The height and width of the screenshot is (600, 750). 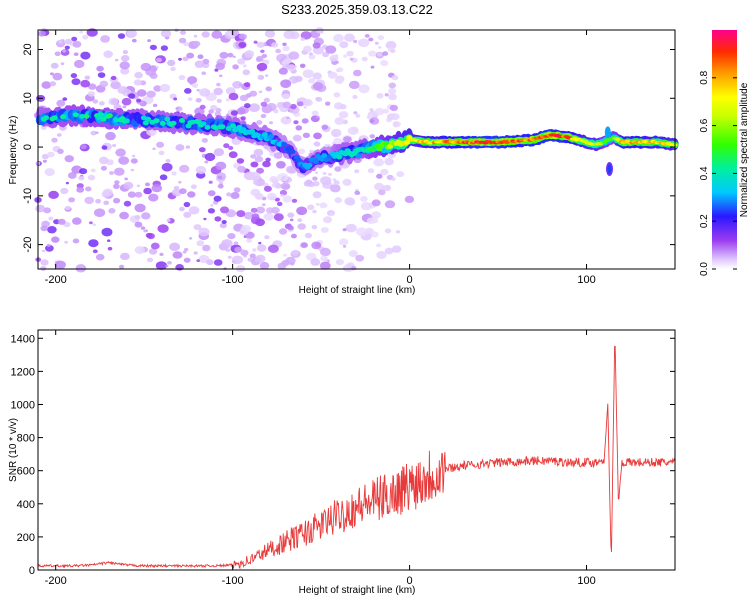 What do you see at coordinates (410, 280) in the screenshot?
I see `spectrogram-xtick-label: 0` at bounding box center [410, 280].